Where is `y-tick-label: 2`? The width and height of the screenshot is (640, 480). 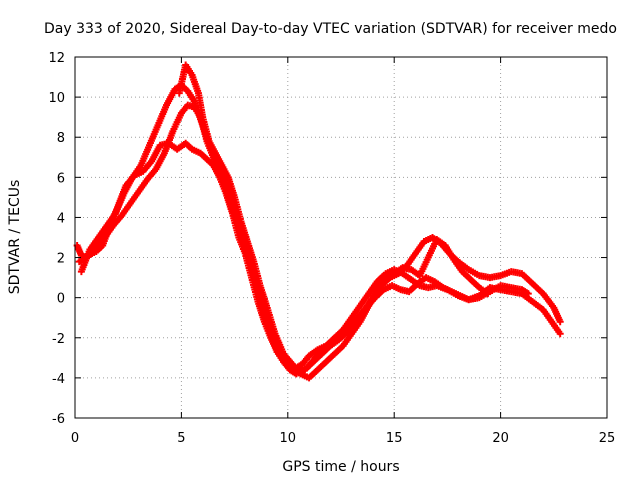
y-tick-label: 2 is located at coordinates (61, 259).